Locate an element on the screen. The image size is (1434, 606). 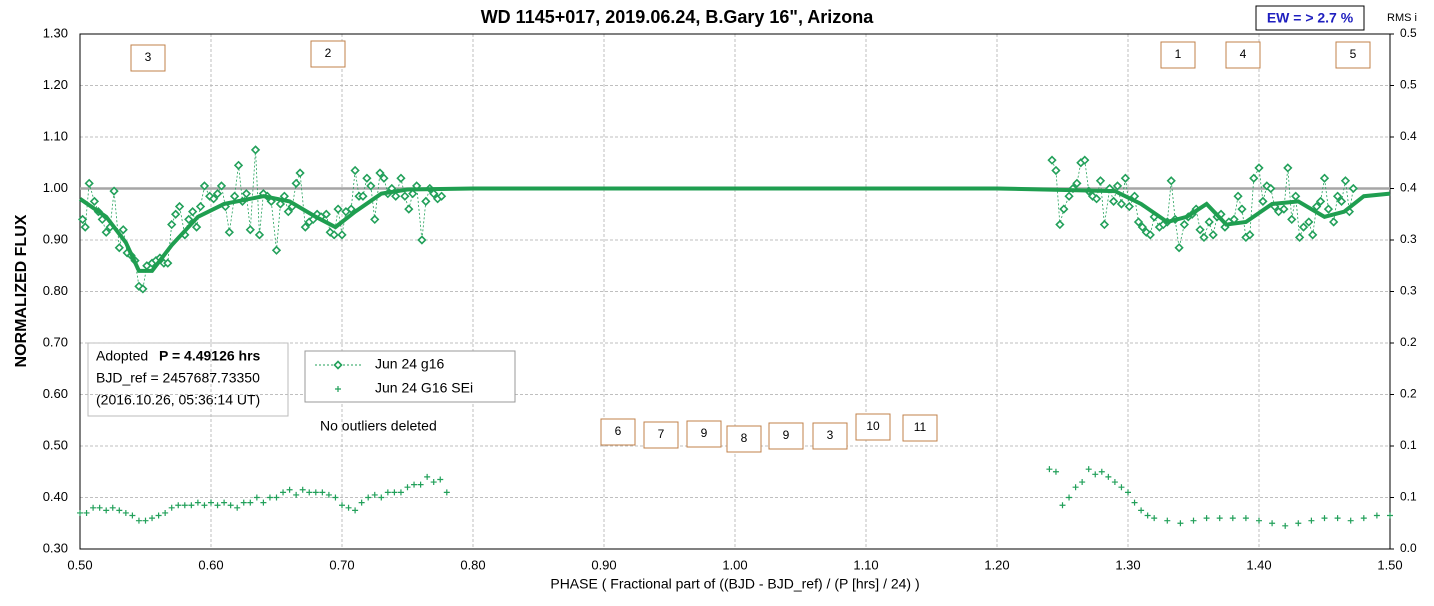
legend-label: Jun 24 g16 is located at coordinates (409, 364).